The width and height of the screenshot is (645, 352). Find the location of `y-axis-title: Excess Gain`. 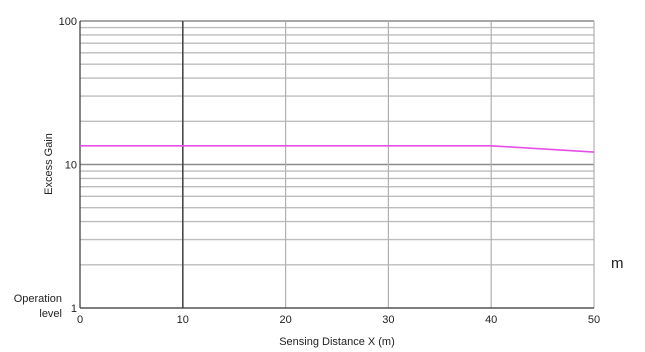

y-axis-title: Excess Gain is located at coordinates (49, 164).